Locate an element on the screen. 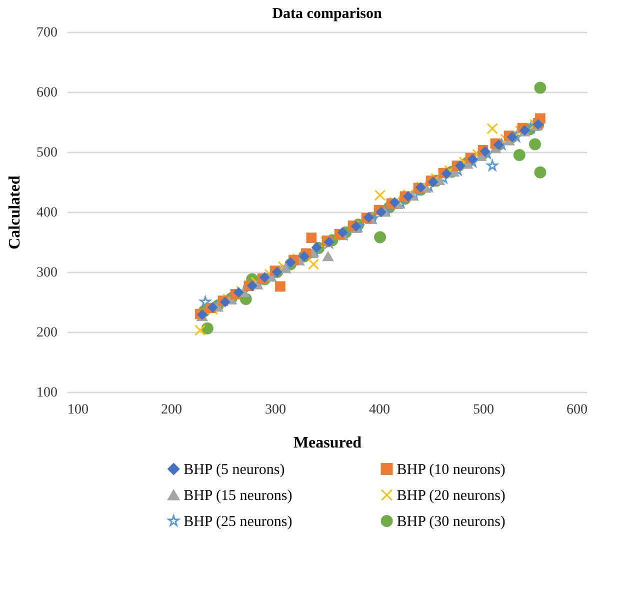 This screenshot has width=638, height=602. legend-label: BHP (5 neurons) is located at coordinates (234, 470).